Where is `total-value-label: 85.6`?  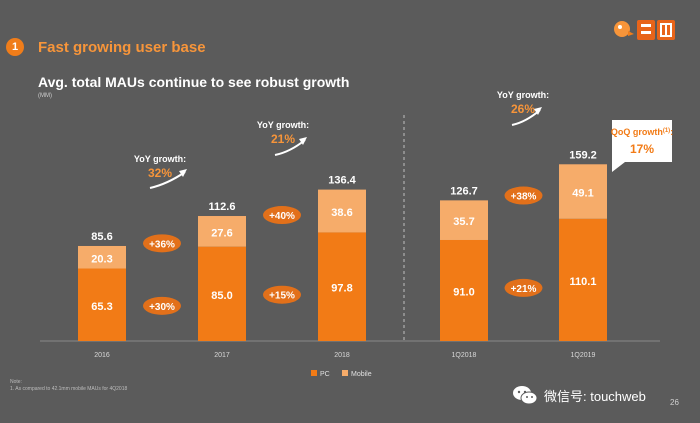
total-value-label: 85.6 is located at coordinates (101, 237).